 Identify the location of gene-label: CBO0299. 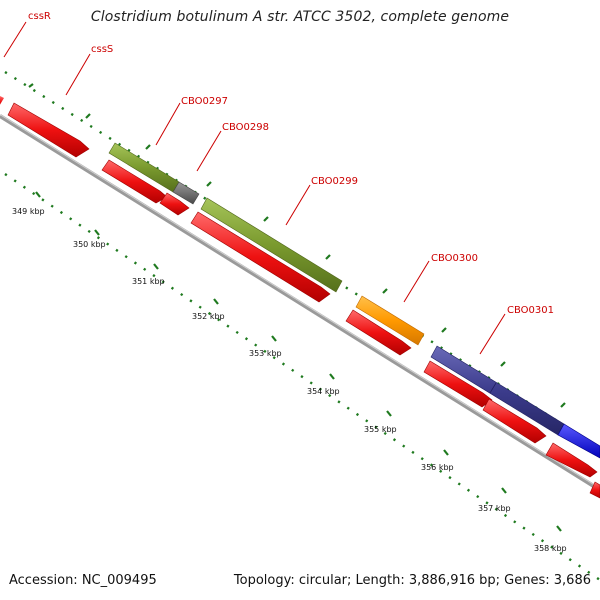
(334, 181).